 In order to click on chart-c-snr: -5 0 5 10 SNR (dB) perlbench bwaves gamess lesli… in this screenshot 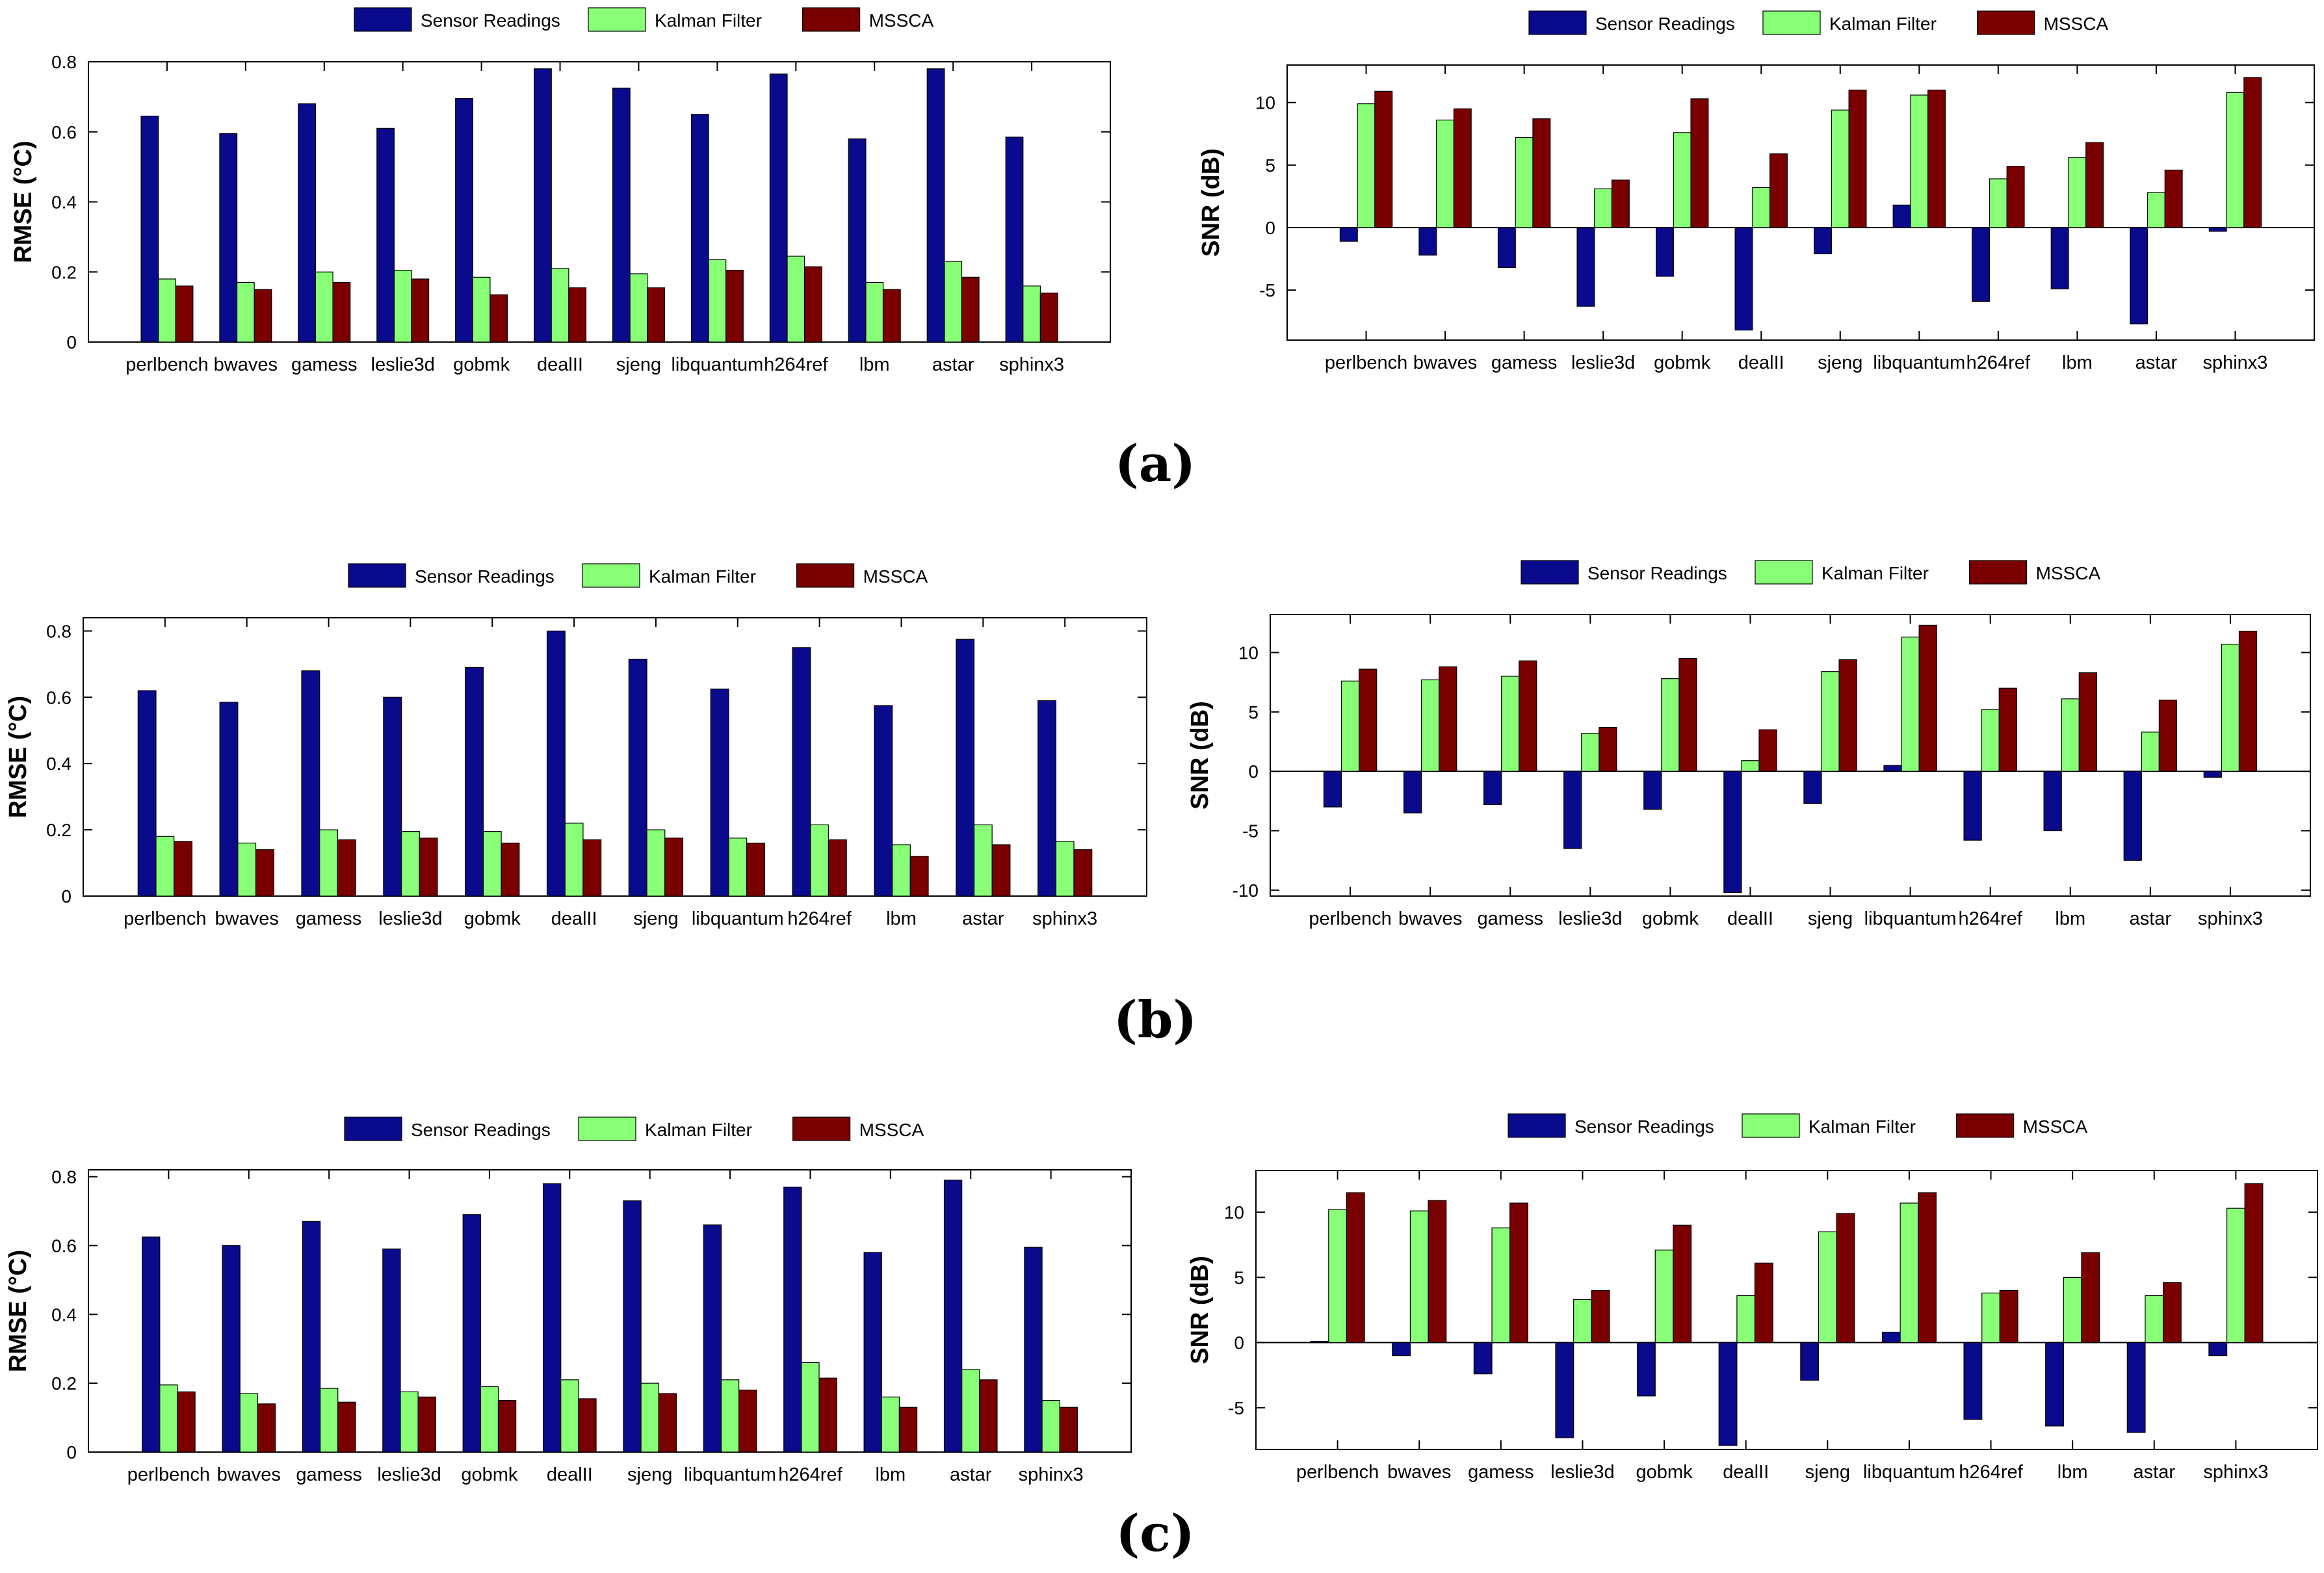, I will do `click(1752, 1298)`.